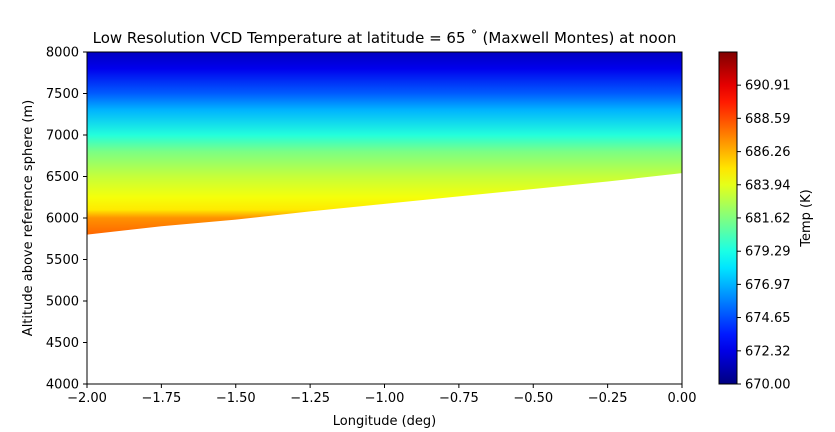 This screenshot has width=835, height=432. Describe the element at coordinates (768, 185) in the screenshot. I see `colorbar-tick-label: 683.94` at that location.